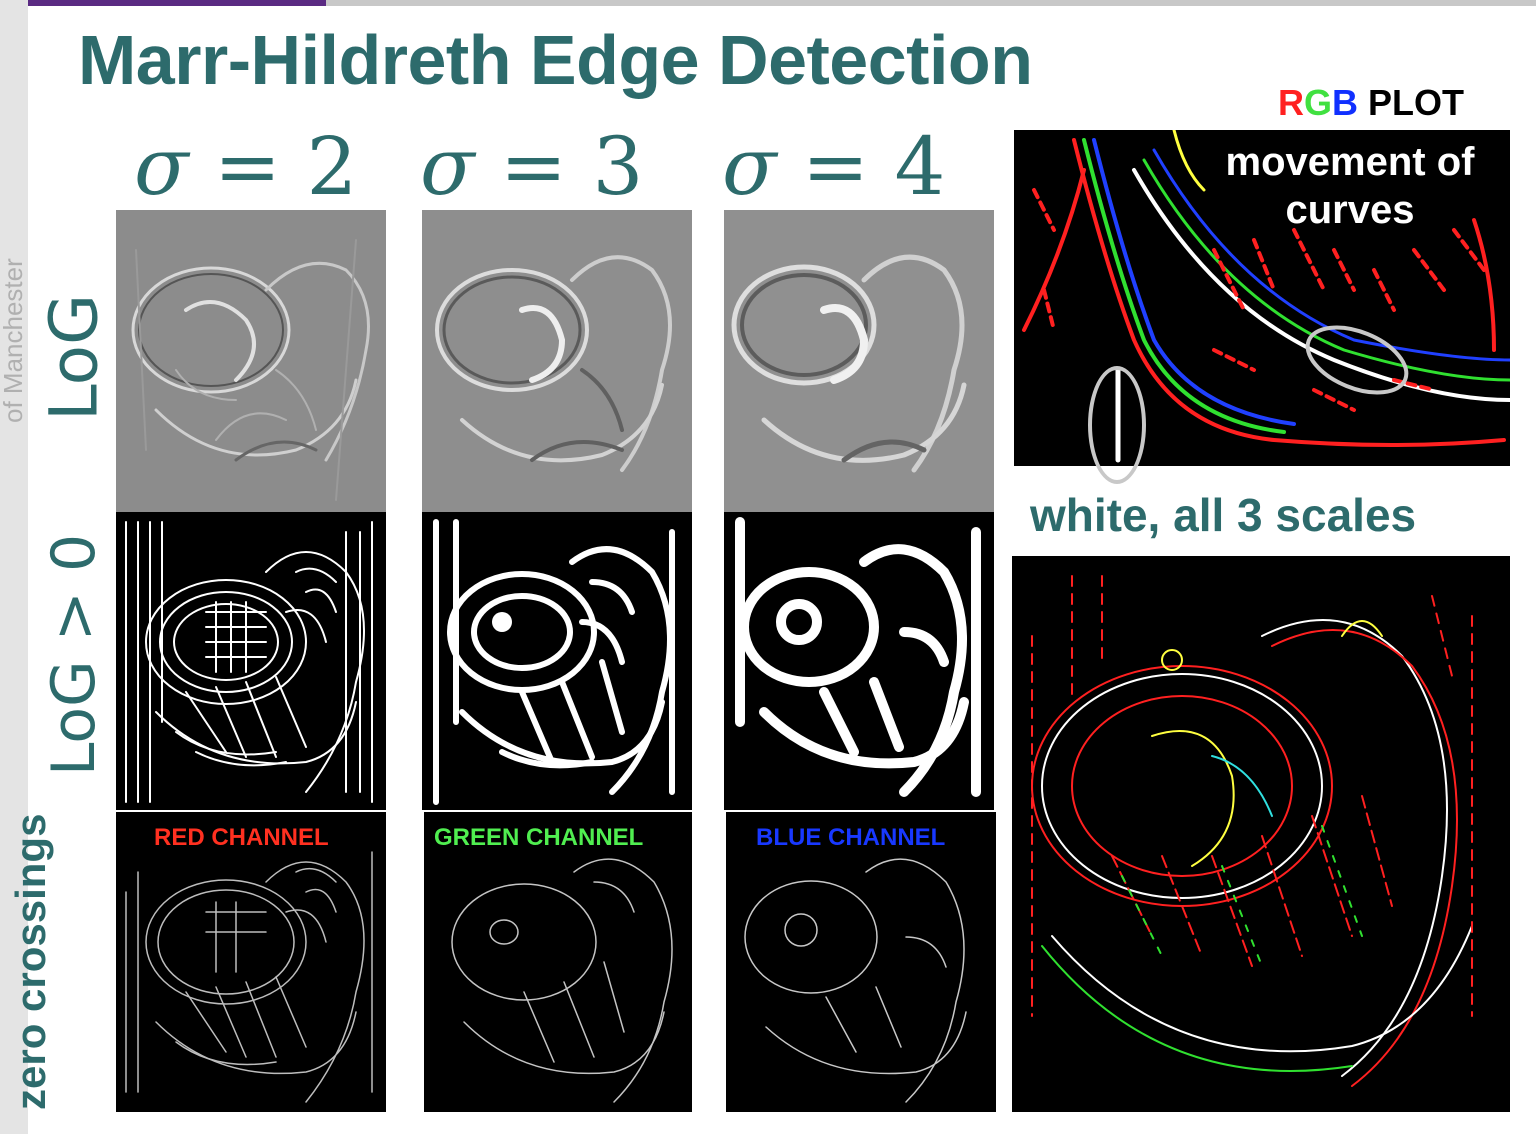 This screenshot has width=1536, height=1134. What do you see at coordinates (14, 340) in the screenshot?
I see `sidebar-text: of Manchester` at bounding box center [14, 340].